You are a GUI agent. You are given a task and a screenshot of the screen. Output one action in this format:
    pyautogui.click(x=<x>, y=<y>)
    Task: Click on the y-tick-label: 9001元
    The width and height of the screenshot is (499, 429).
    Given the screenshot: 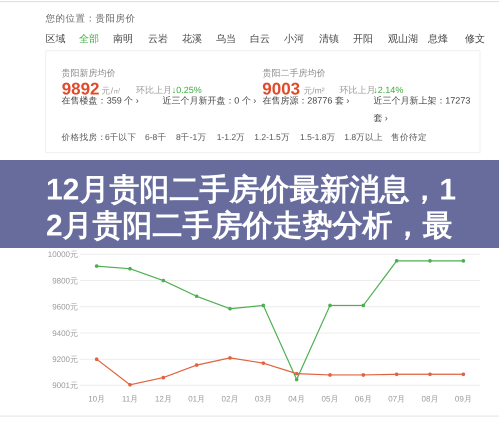 What is the action you would take?
    pyautogui.click(x=65, y=385)
    